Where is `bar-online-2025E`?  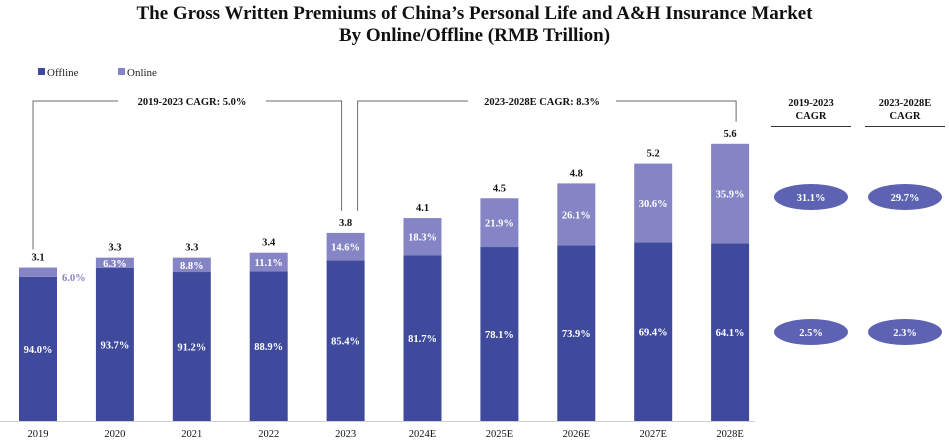
bar-online-2025E is located at coordinates (499, 223).